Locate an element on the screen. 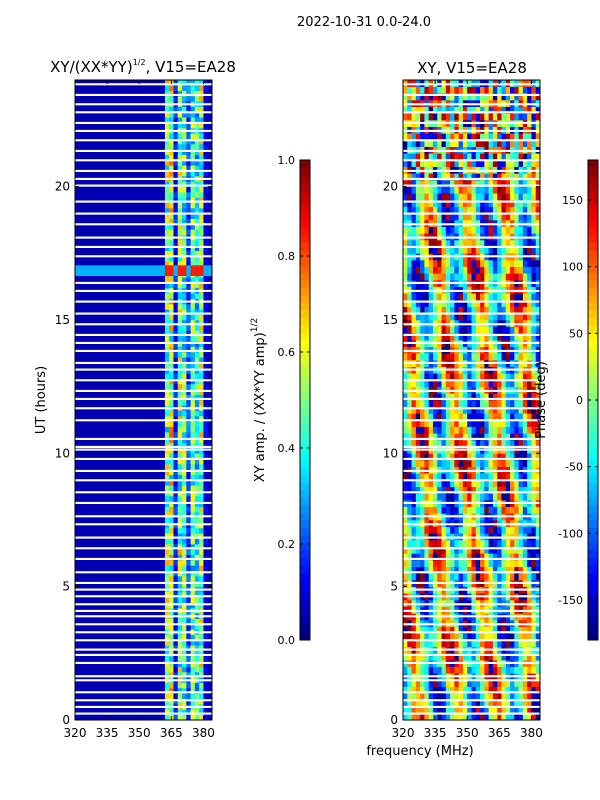 Image resolution: width=600 pixels, height=800 pixels. y-tick-label: 5 is located at coordinates (66, 587).